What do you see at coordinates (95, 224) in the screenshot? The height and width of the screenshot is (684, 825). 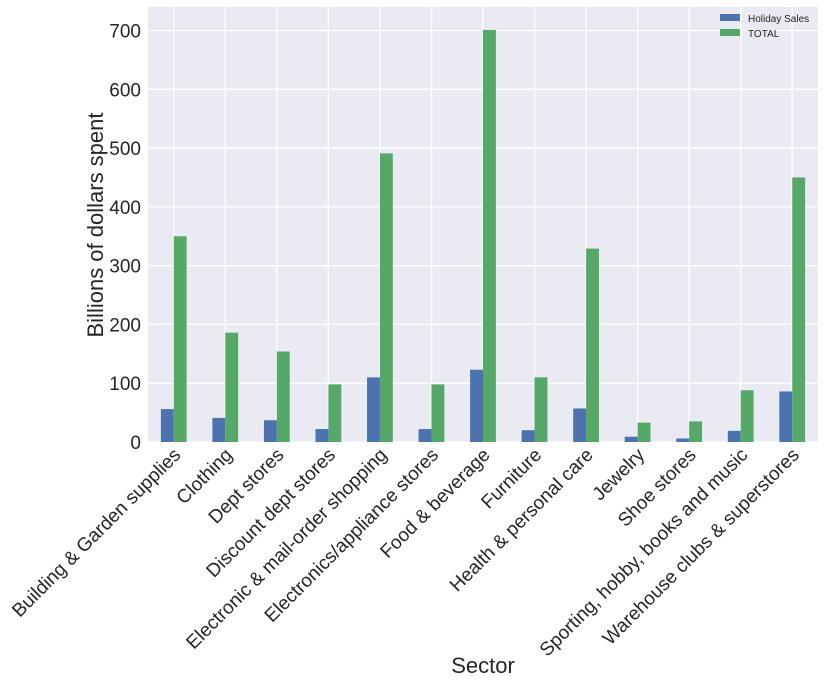 I see `y-axis-title: Billions of dollars spent` at bounding box center [95, 224].